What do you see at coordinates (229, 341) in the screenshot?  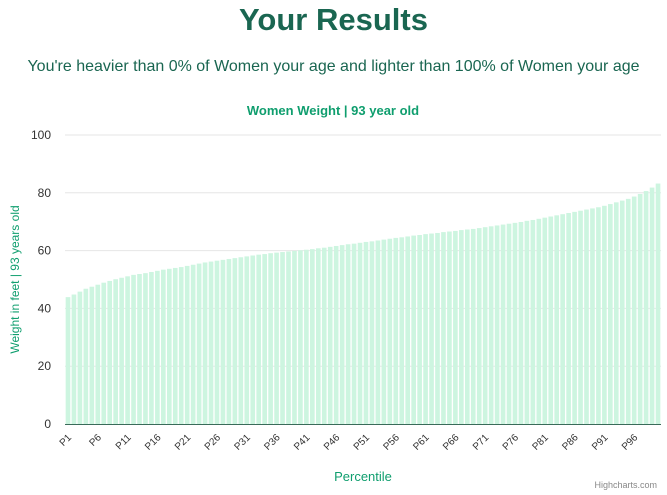 I see `bar-P28` at bounding box center [229, 341].